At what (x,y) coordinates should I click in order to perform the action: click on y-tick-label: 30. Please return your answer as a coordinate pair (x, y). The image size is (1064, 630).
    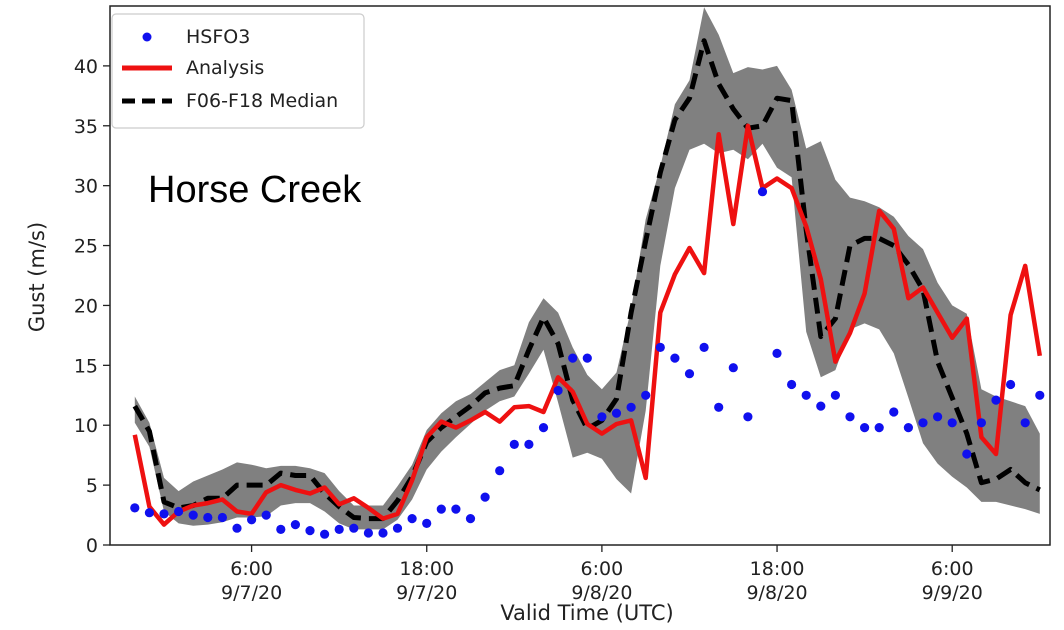
    Looking at the image, I should click on (86, 187).